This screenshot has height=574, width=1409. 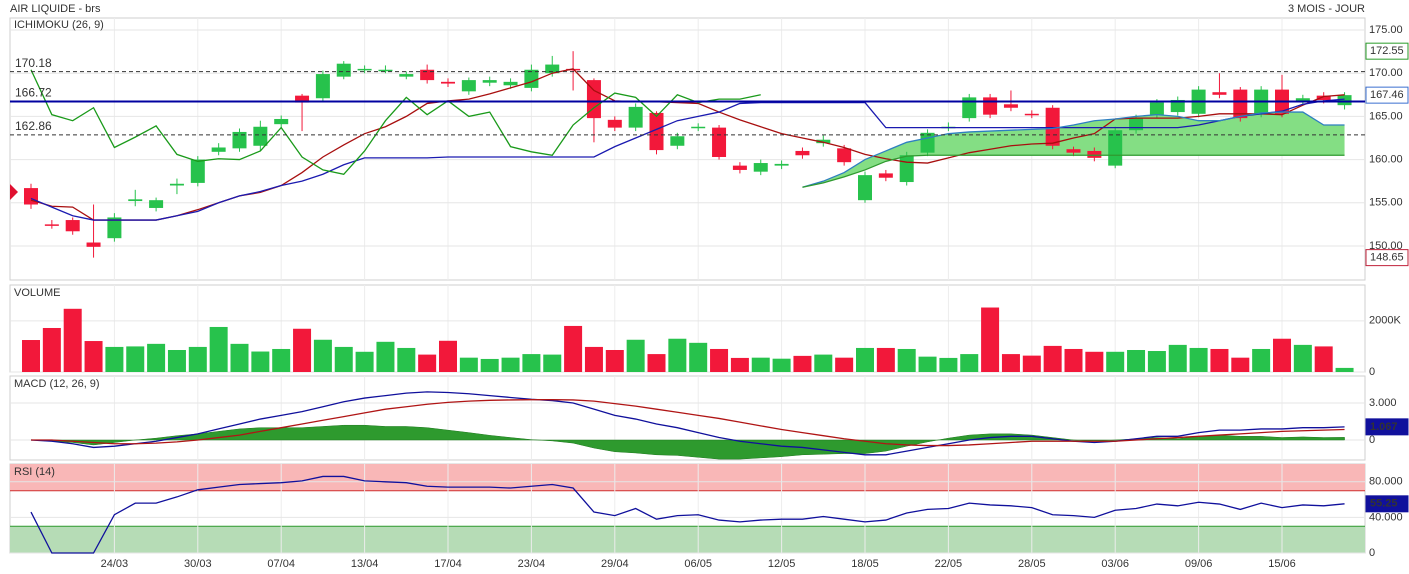 What do you see at coordinates (59, 25) in the screenshot?
I see `indicator-label: ICHIMOKU (26, 9)` at bounding box center [59, 25].